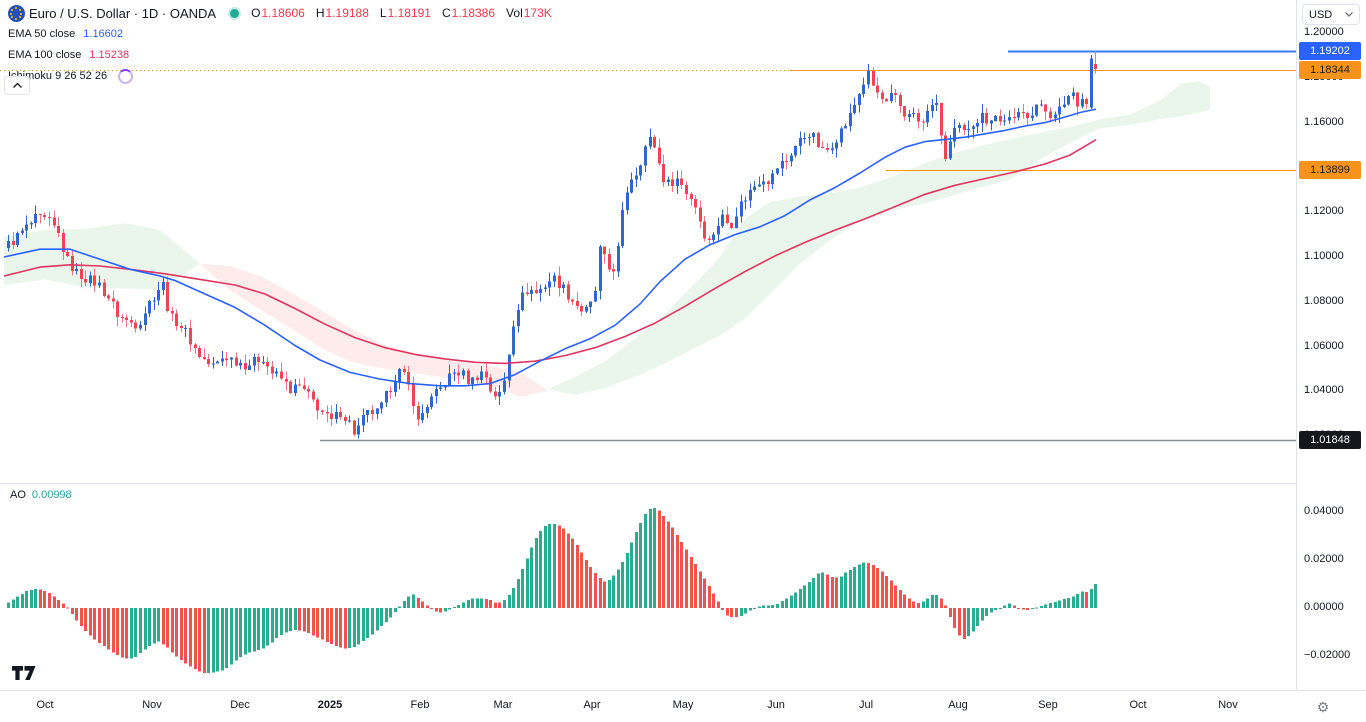 The image size is (1366, 722). What do you see at coordinates (1324, 559) in the screenshot?
I see `ao-tick-label: 0.02000` at bounding box center [1324, 559].